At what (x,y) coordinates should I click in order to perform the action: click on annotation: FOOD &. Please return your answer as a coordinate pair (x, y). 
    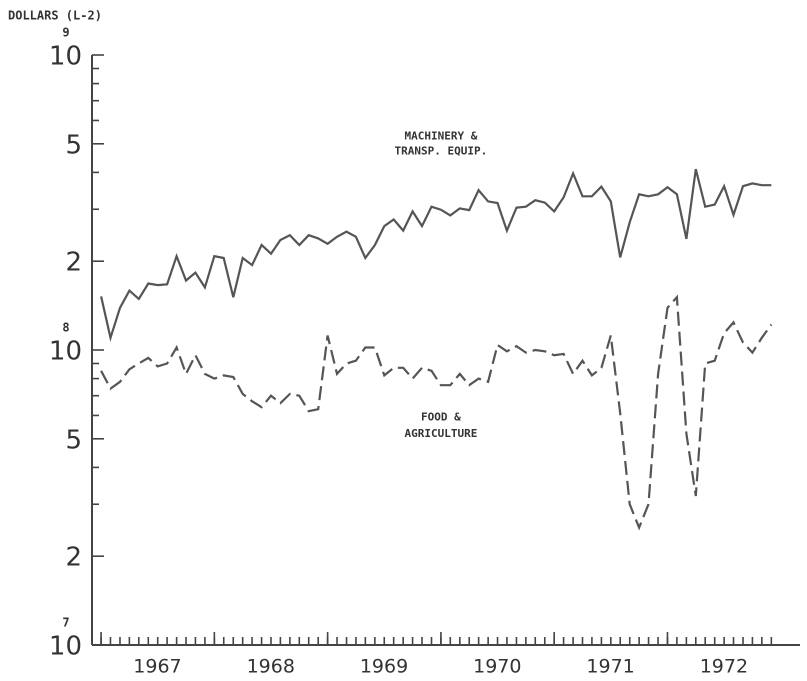
    Looking at the image, I should click on (441, 417).